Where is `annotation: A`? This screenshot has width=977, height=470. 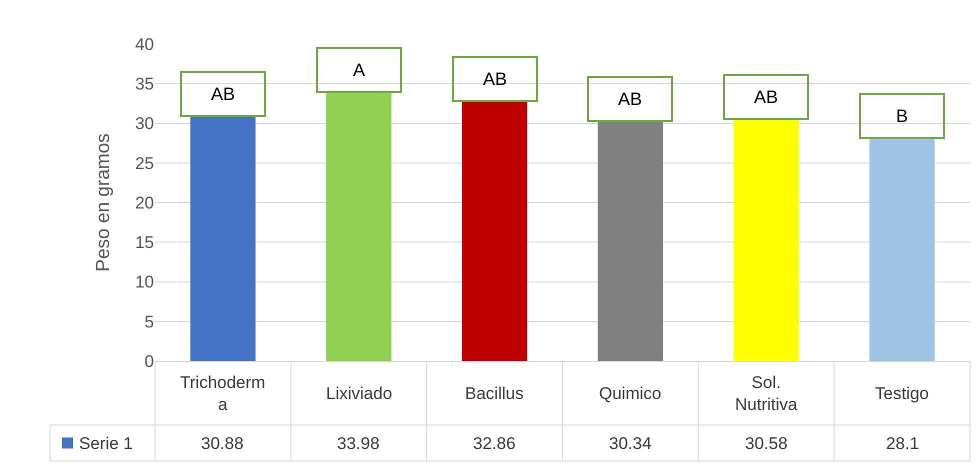 annotation: A is located at coordinates (359, 70).